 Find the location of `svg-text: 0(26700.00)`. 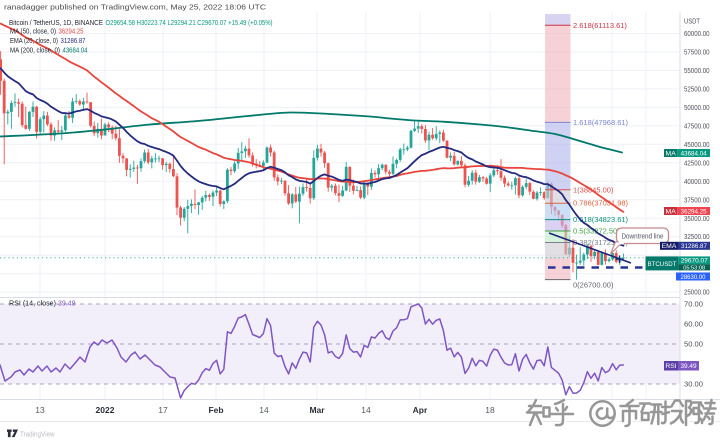

svg-text: 0(26700.00) is located at coordinates (593, 285).